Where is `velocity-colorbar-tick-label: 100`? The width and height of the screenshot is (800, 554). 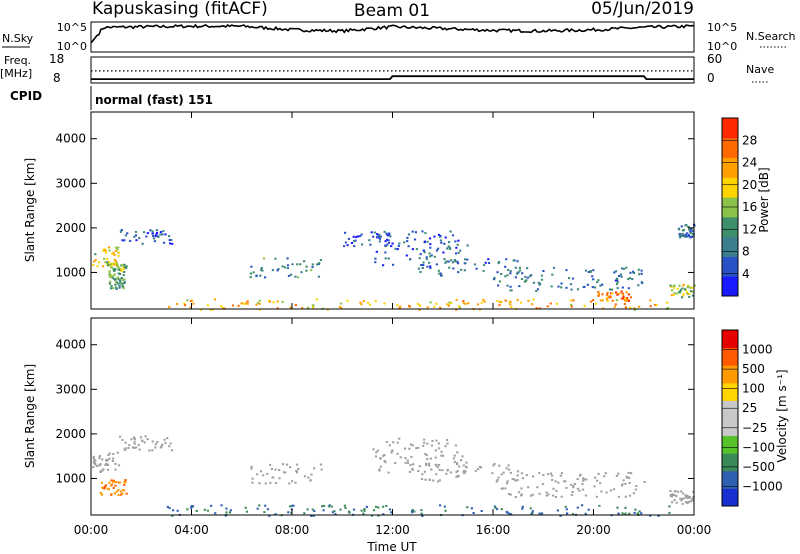
velocity-colorbar-tick-label: 100 is located at coordinates (753, 389).